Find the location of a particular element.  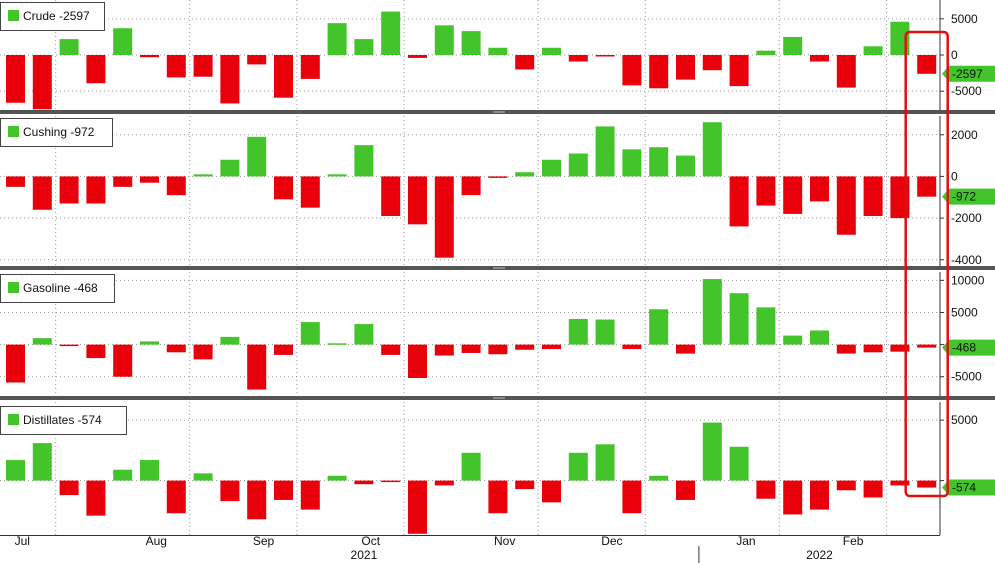

cushing-legend-label: Cushing -972 is located at coordinates (59, 132).